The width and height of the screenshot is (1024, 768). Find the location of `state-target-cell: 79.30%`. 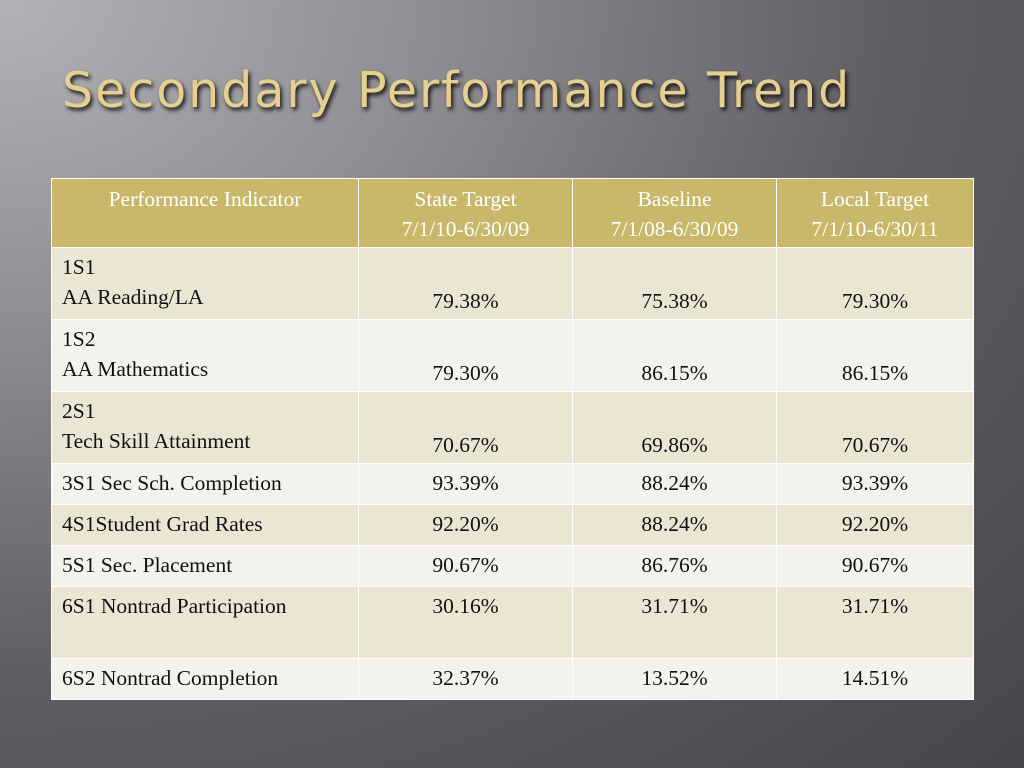

state-target-cell: 79.30% is located at coordinates (465, 355).